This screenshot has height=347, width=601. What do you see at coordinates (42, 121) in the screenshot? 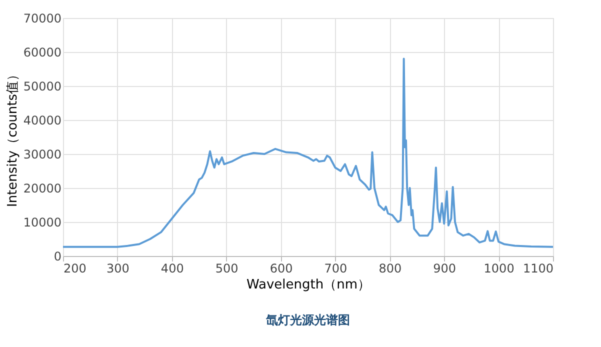
I see `y-tick-label: 40000` at bounding box center [42, 121].